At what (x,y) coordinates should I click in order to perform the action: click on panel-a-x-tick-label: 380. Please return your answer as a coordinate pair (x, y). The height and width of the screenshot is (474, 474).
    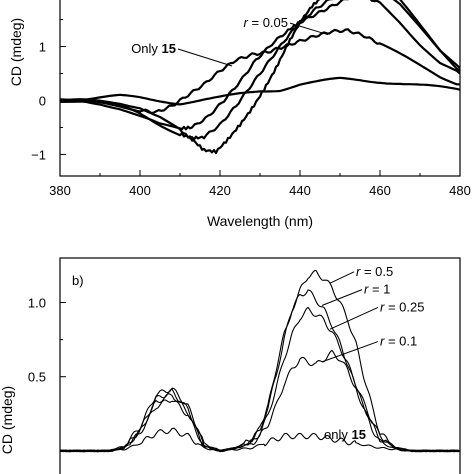
    Looking at the image, I should click on (60, 190).